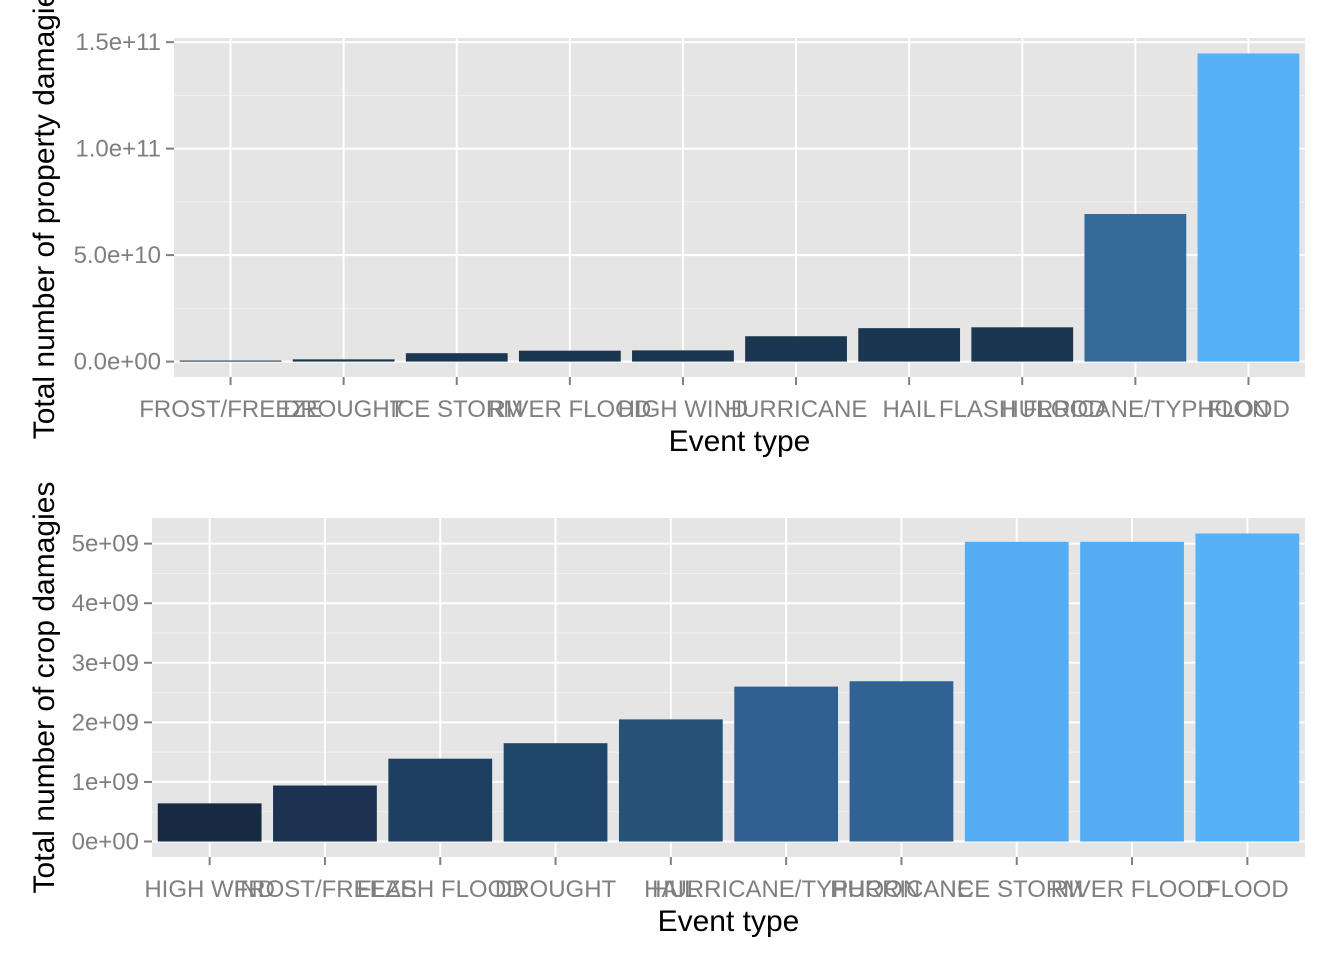 The height and width of the screenshot is (960, 1344). I want to click on y-tick-label: 3e+09, so click(105, 663).